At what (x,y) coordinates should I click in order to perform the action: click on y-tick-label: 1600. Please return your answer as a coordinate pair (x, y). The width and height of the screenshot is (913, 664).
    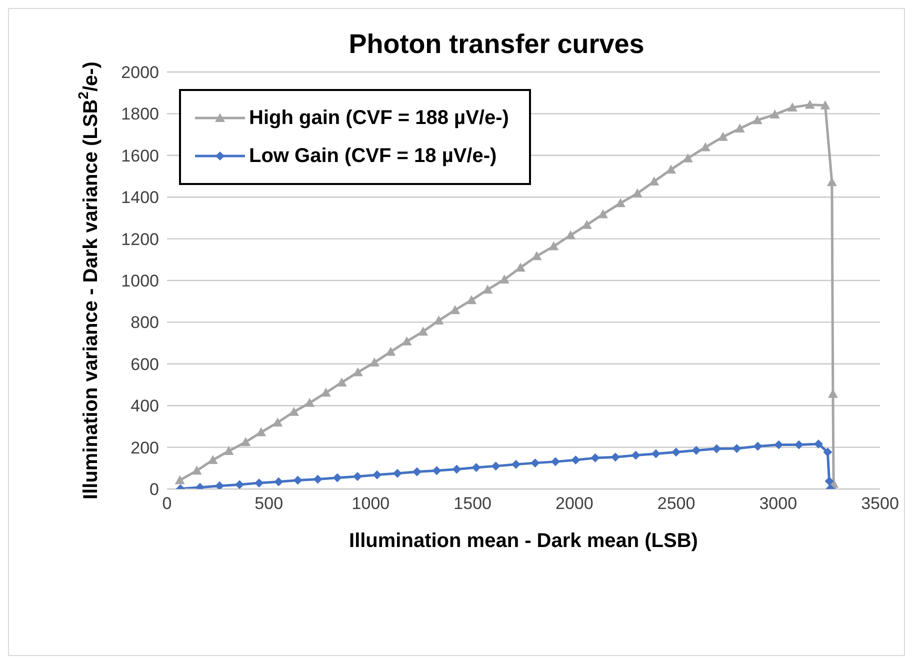
    Looking at the image, I should click on (140, 156).